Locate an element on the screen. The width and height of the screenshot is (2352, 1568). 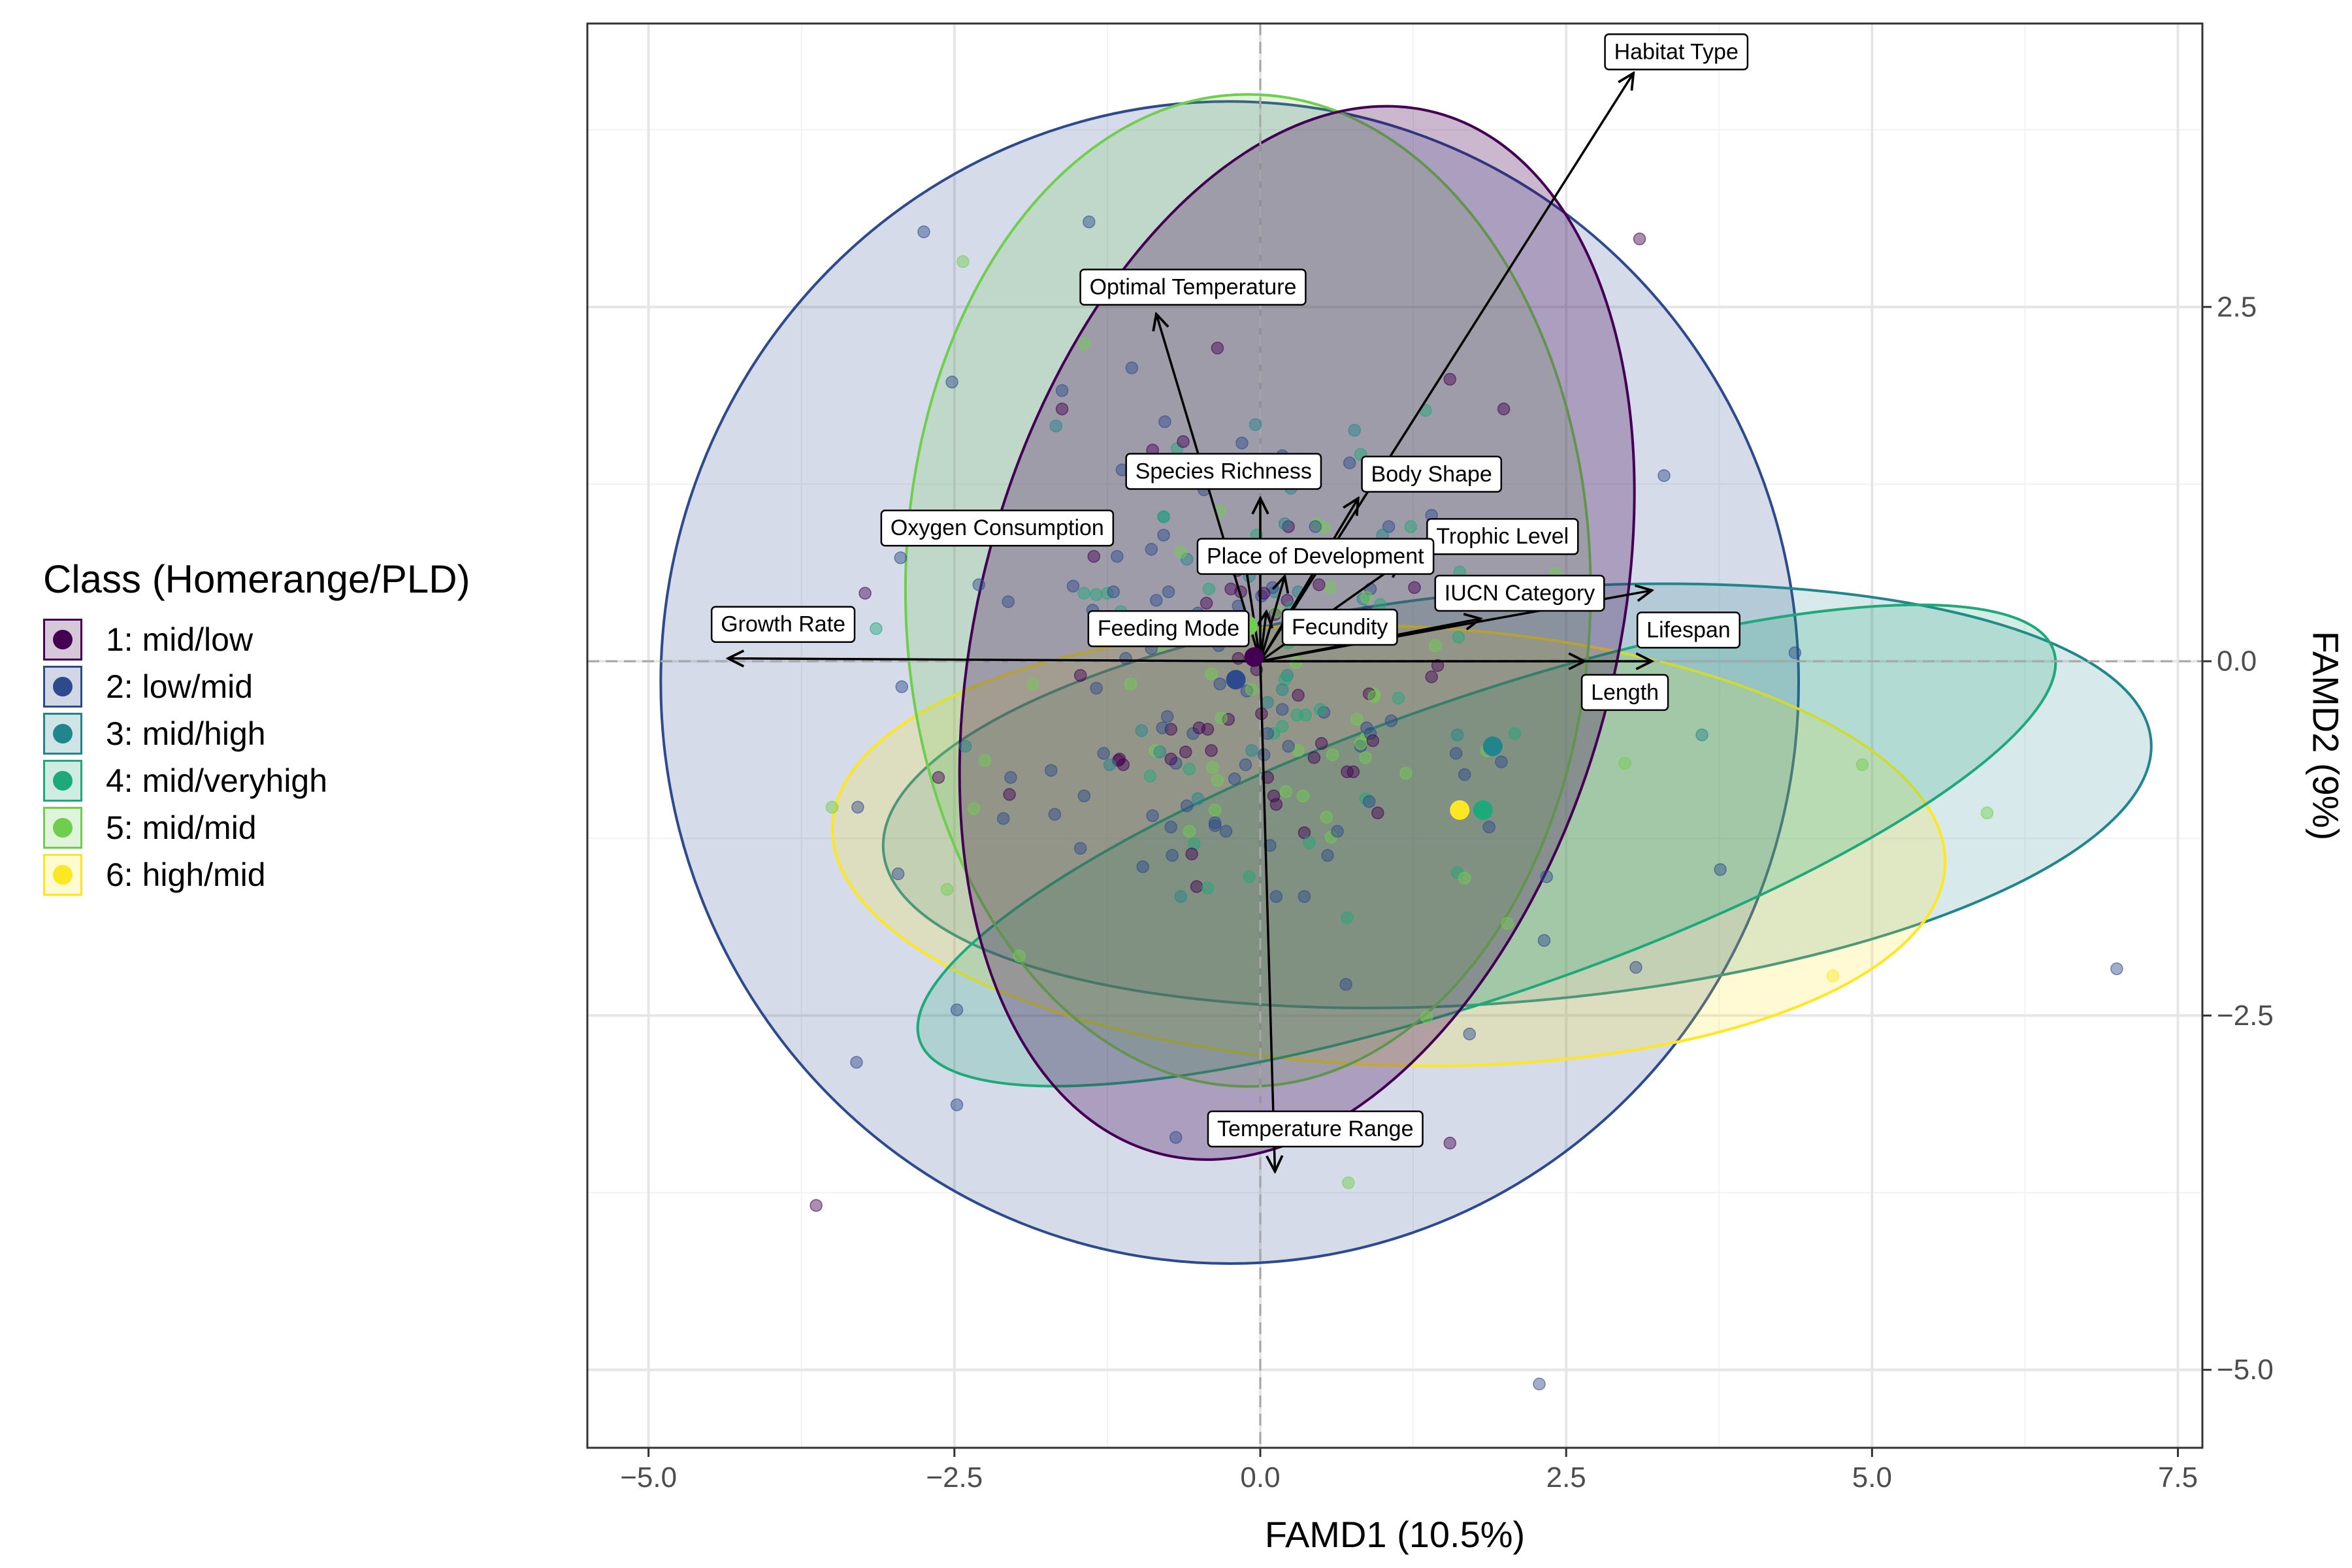
legend-item-2: 2: low/mid is located at coordinates (256, 686).